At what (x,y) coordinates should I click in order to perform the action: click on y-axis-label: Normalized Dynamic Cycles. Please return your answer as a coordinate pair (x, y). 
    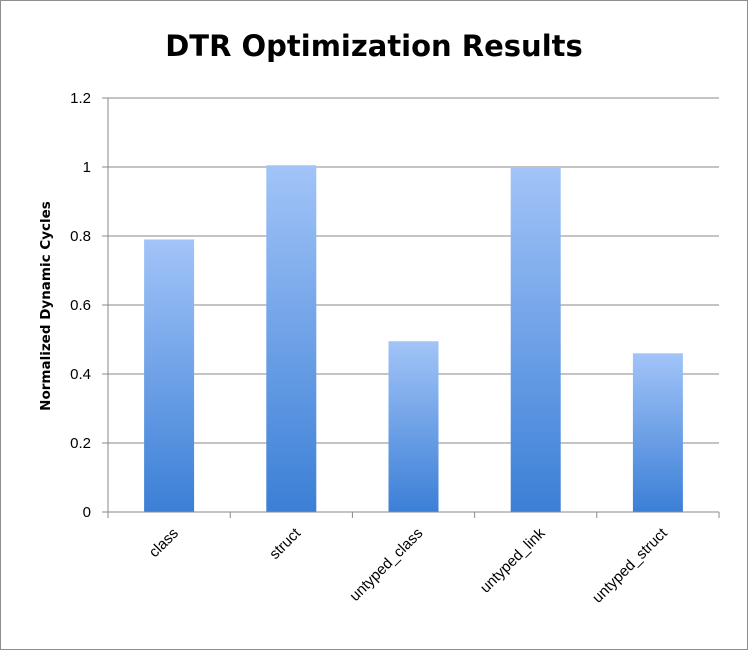
    Looking at the image, I should click on (46, 306).